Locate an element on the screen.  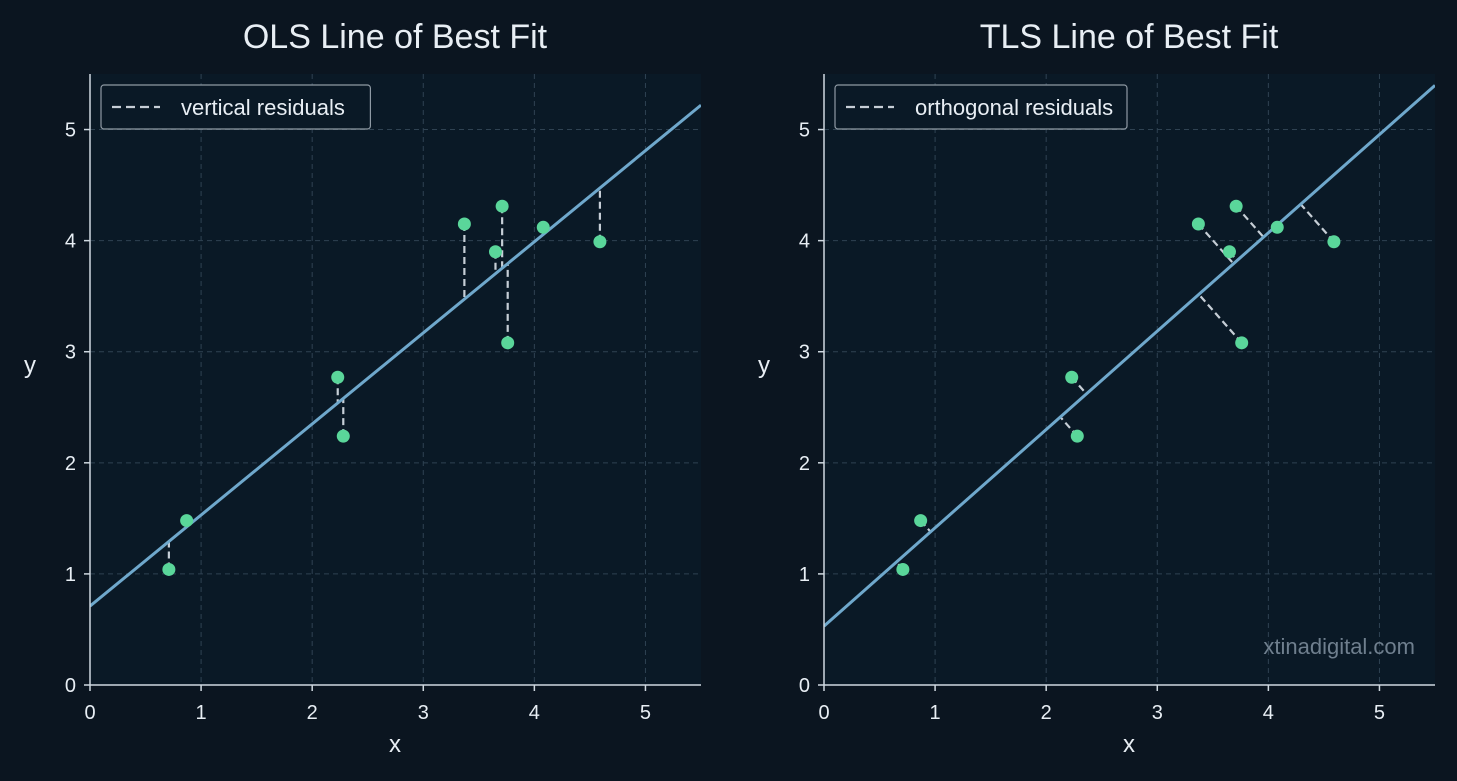
ols-title: OLS Line of Best Fit is located at coordinates (395, 37).